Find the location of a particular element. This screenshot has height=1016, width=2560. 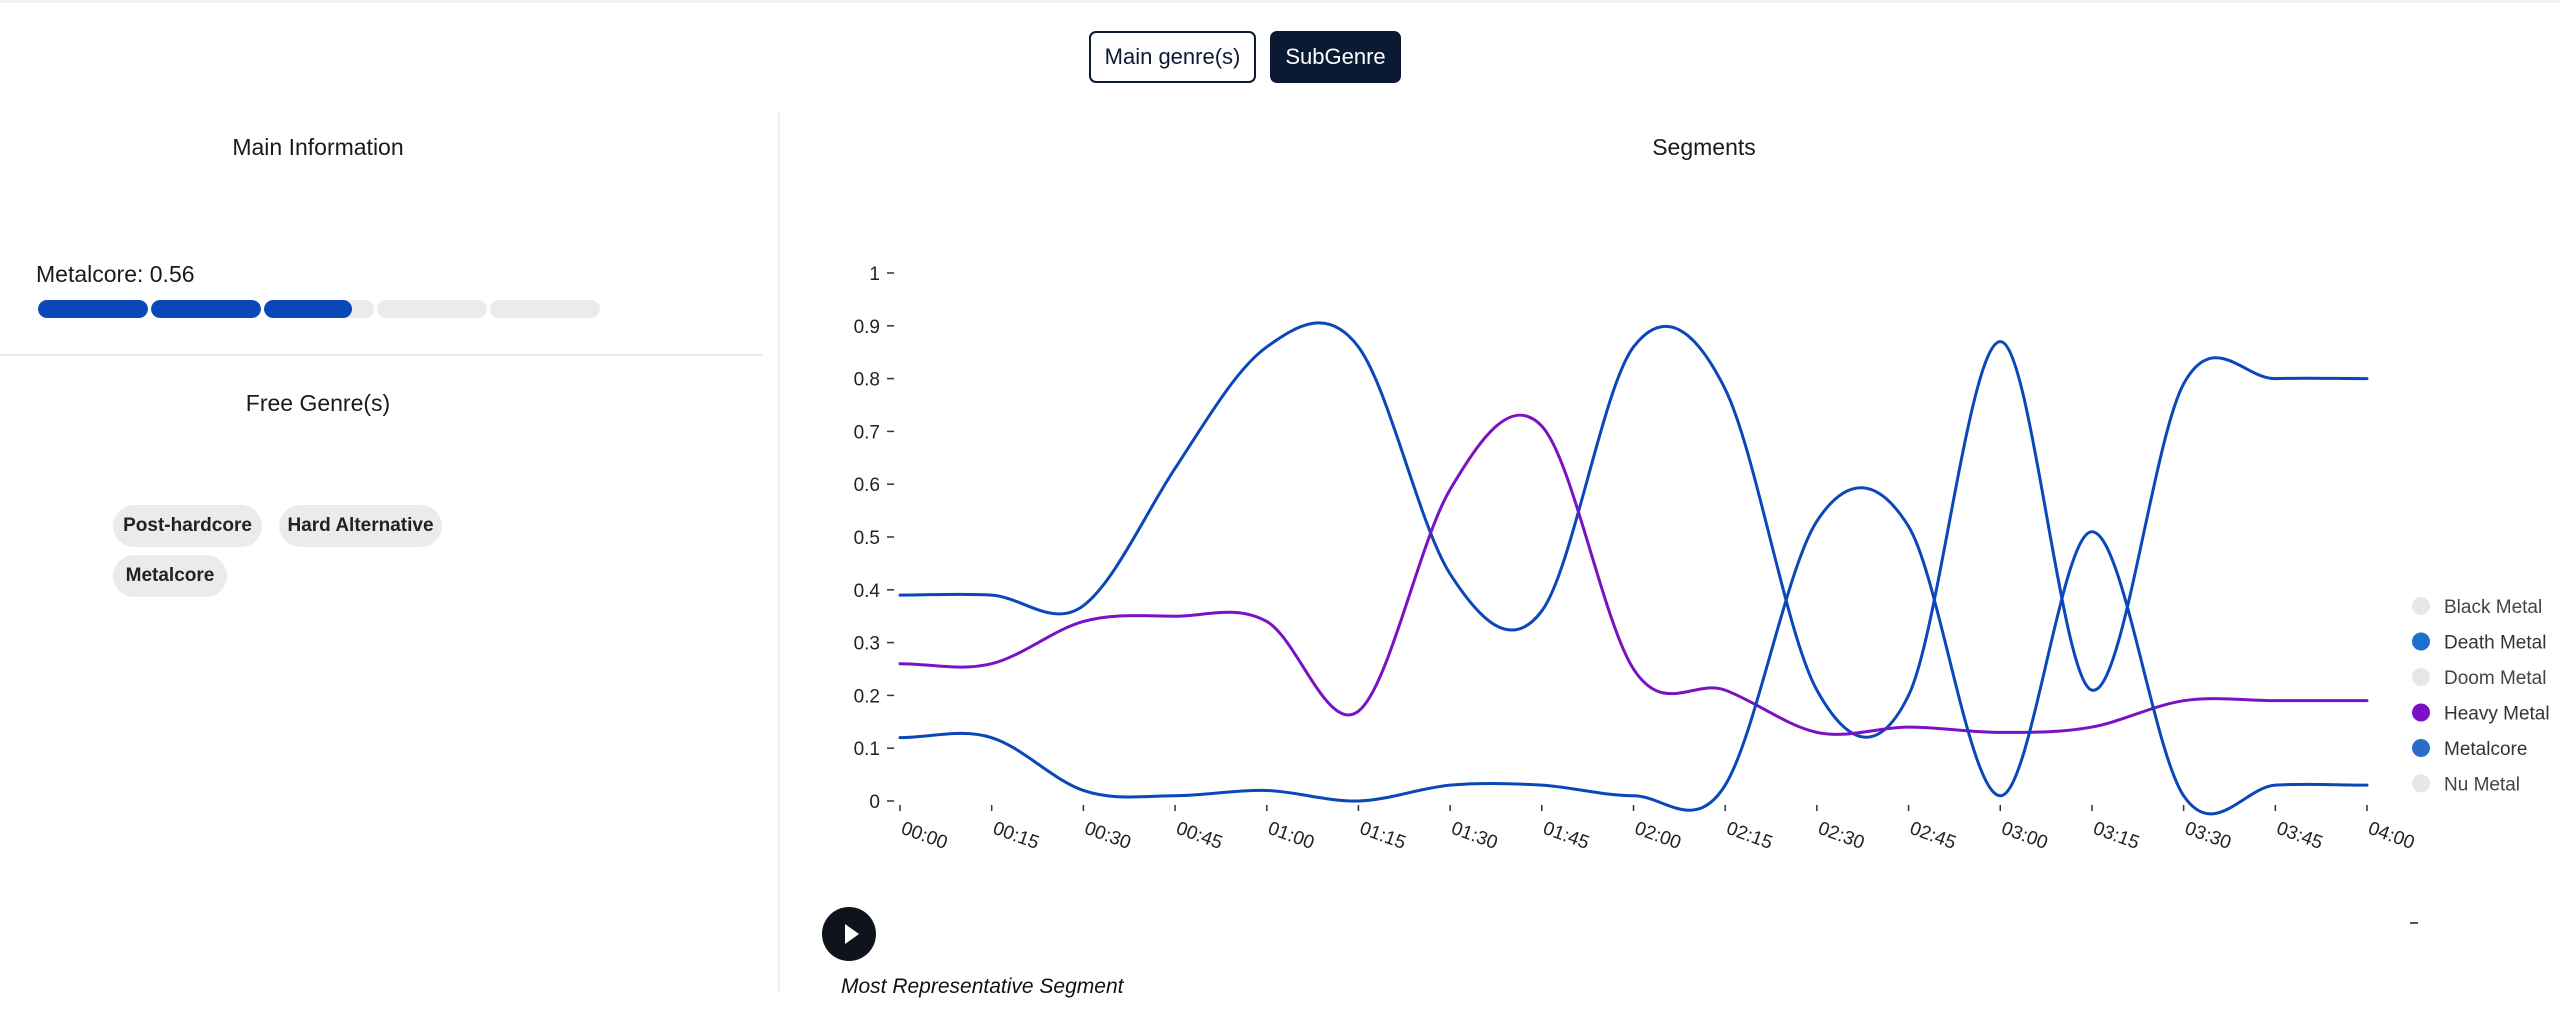

x-tick-label: 01:45 is located at coordinates (1566, 836).